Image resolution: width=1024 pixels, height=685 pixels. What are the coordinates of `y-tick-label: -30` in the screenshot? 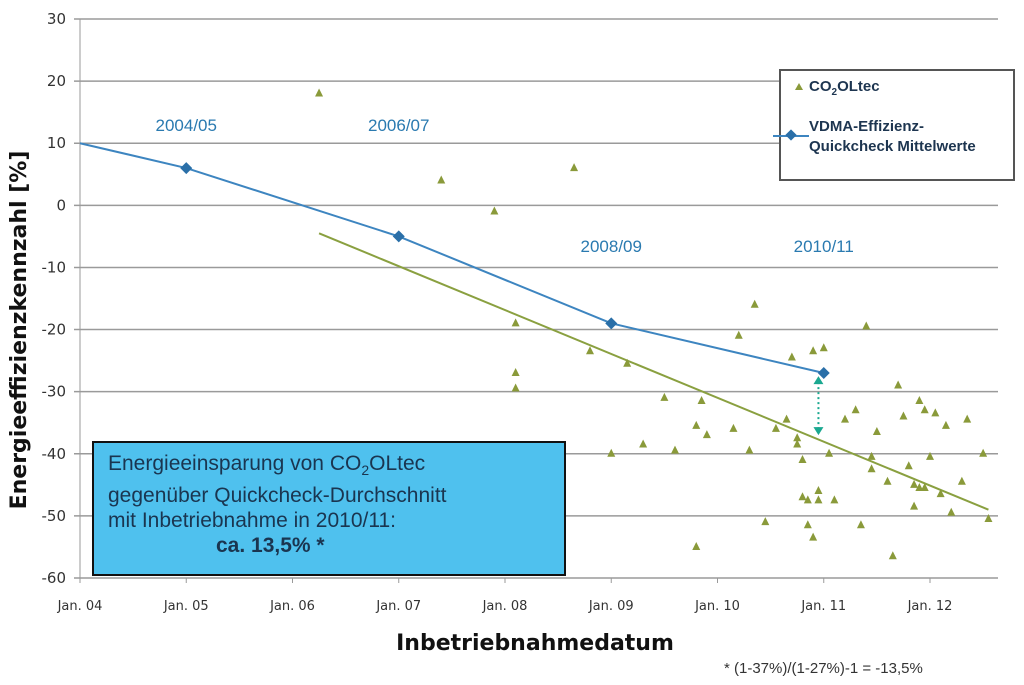 It's located at (54, 392).